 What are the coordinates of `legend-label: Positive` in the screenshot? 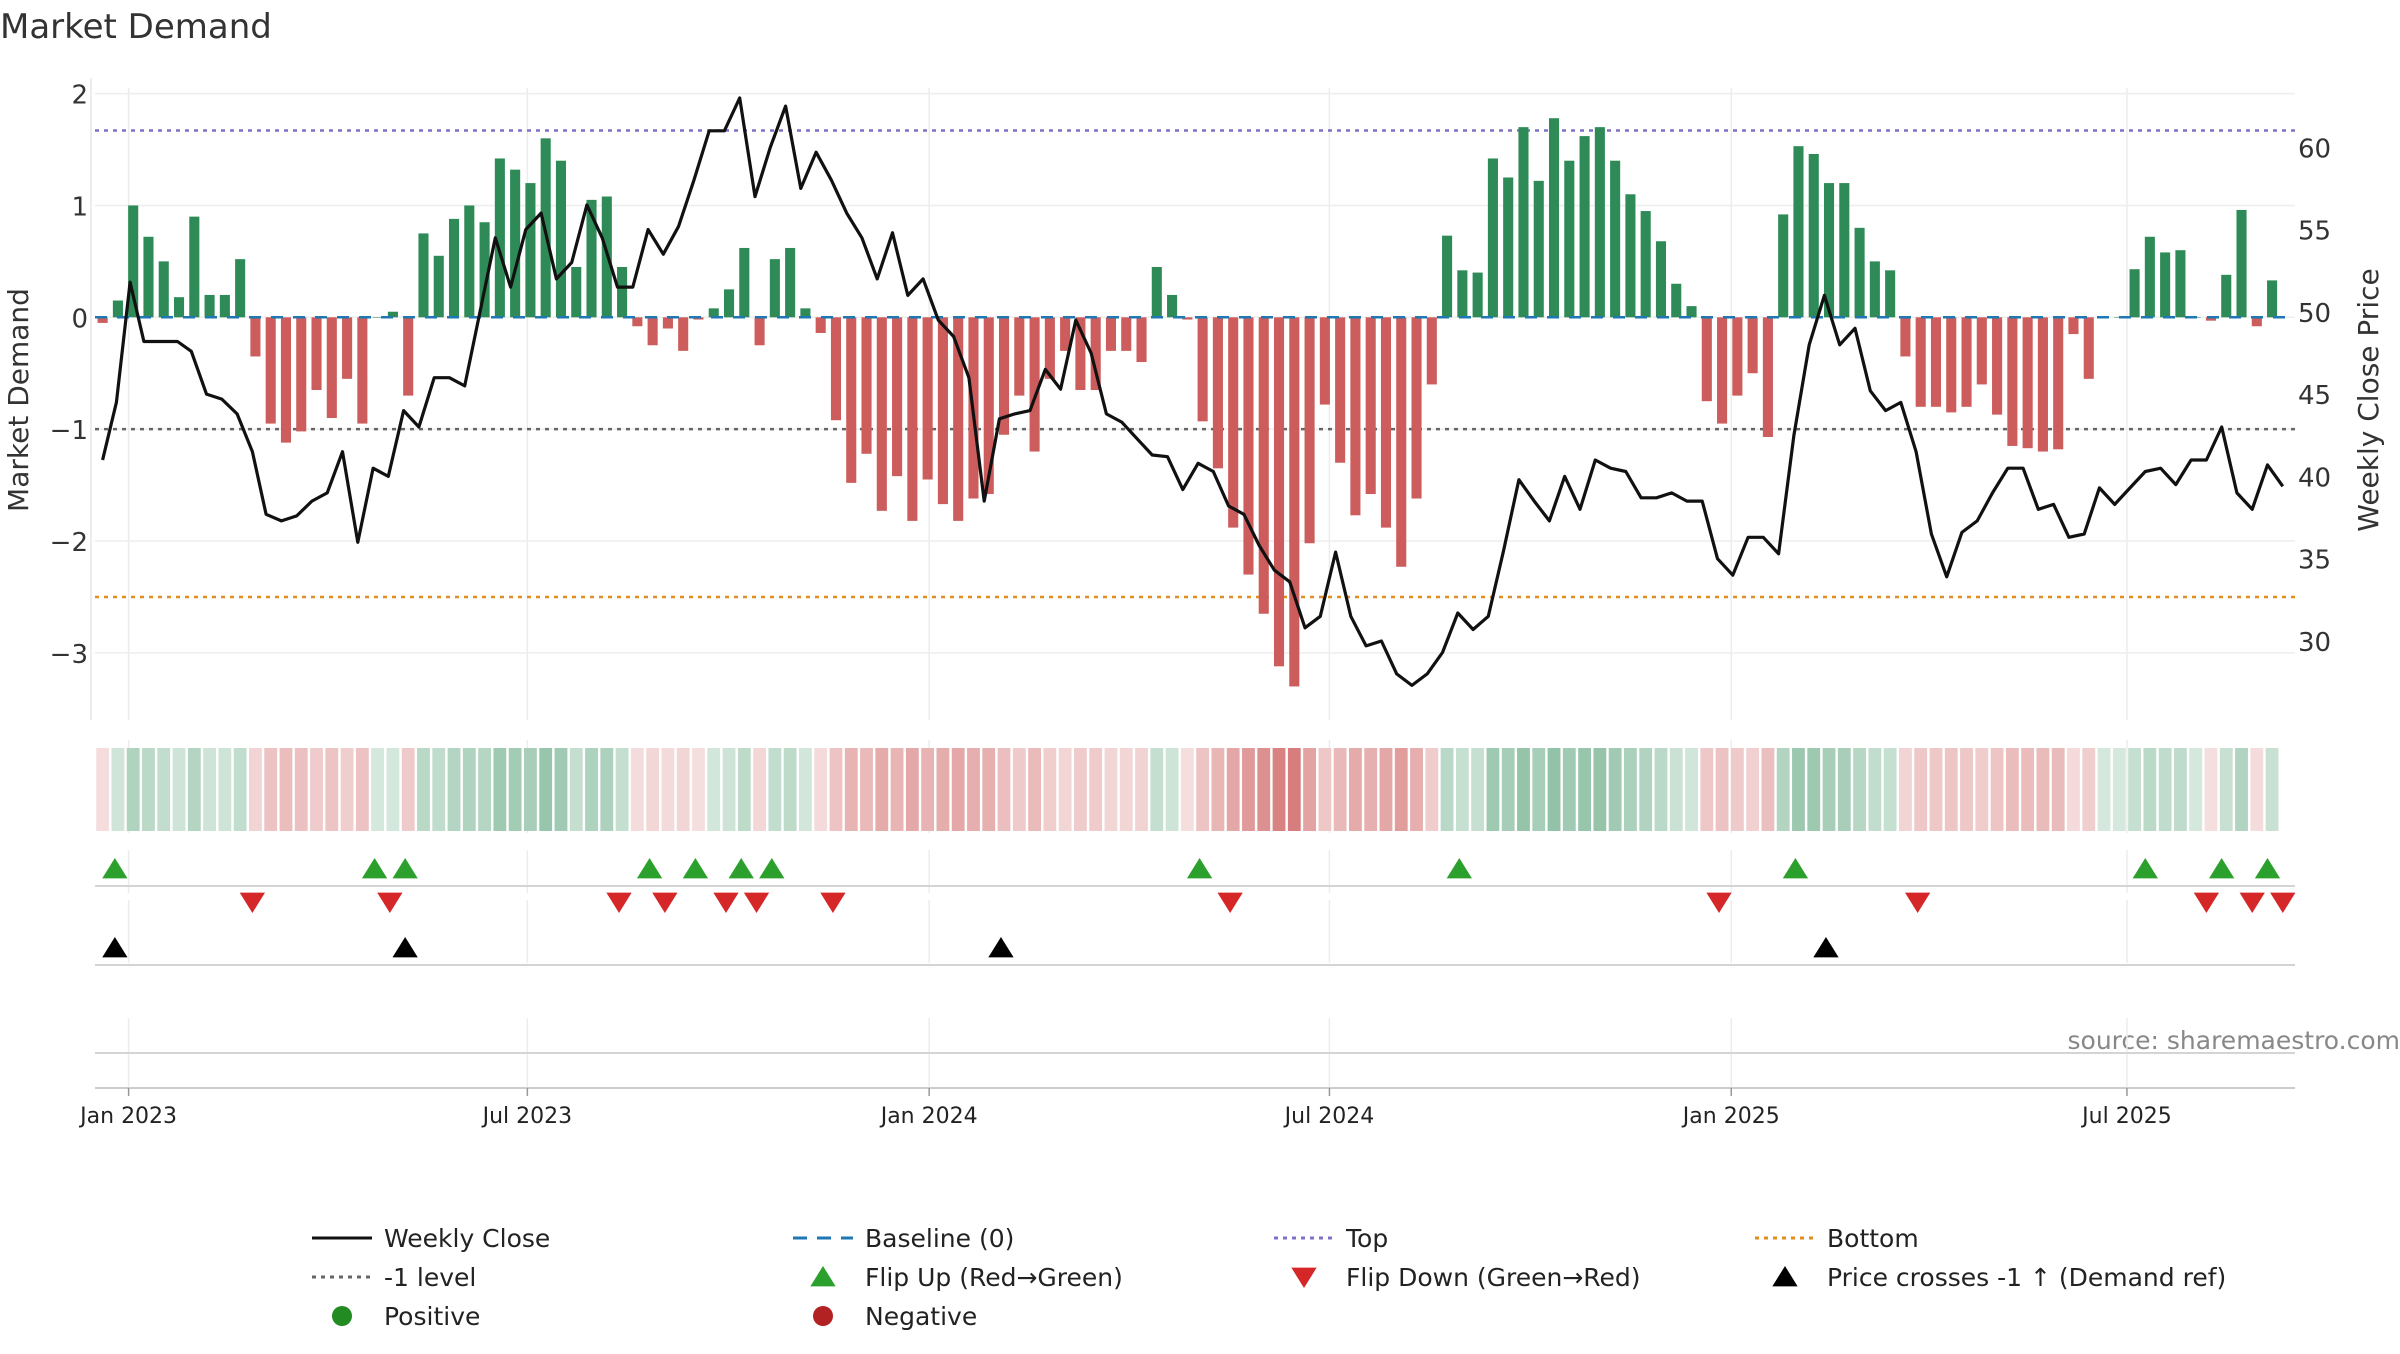 It's located at (432, 1316).